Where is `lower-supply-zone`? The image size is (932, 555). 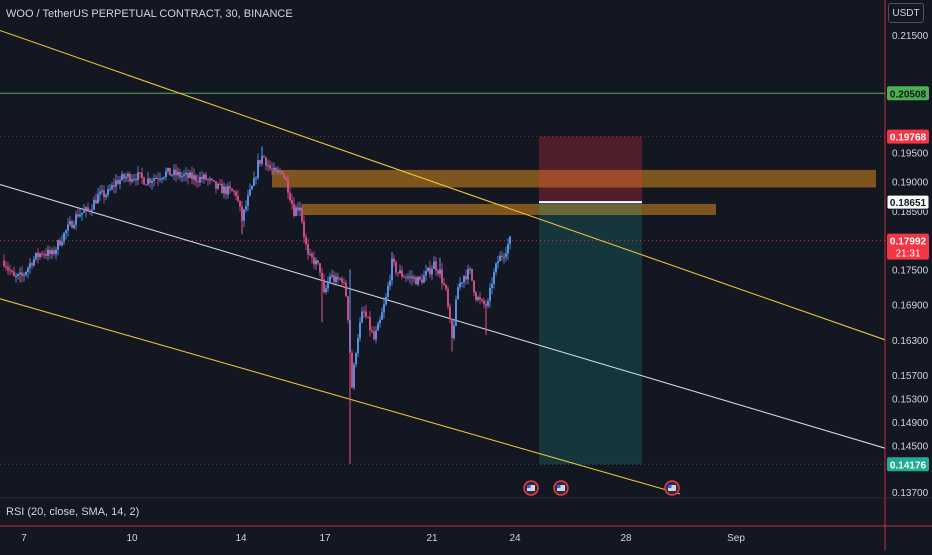 lower-supply-zone is located at coordinates (509, 209).